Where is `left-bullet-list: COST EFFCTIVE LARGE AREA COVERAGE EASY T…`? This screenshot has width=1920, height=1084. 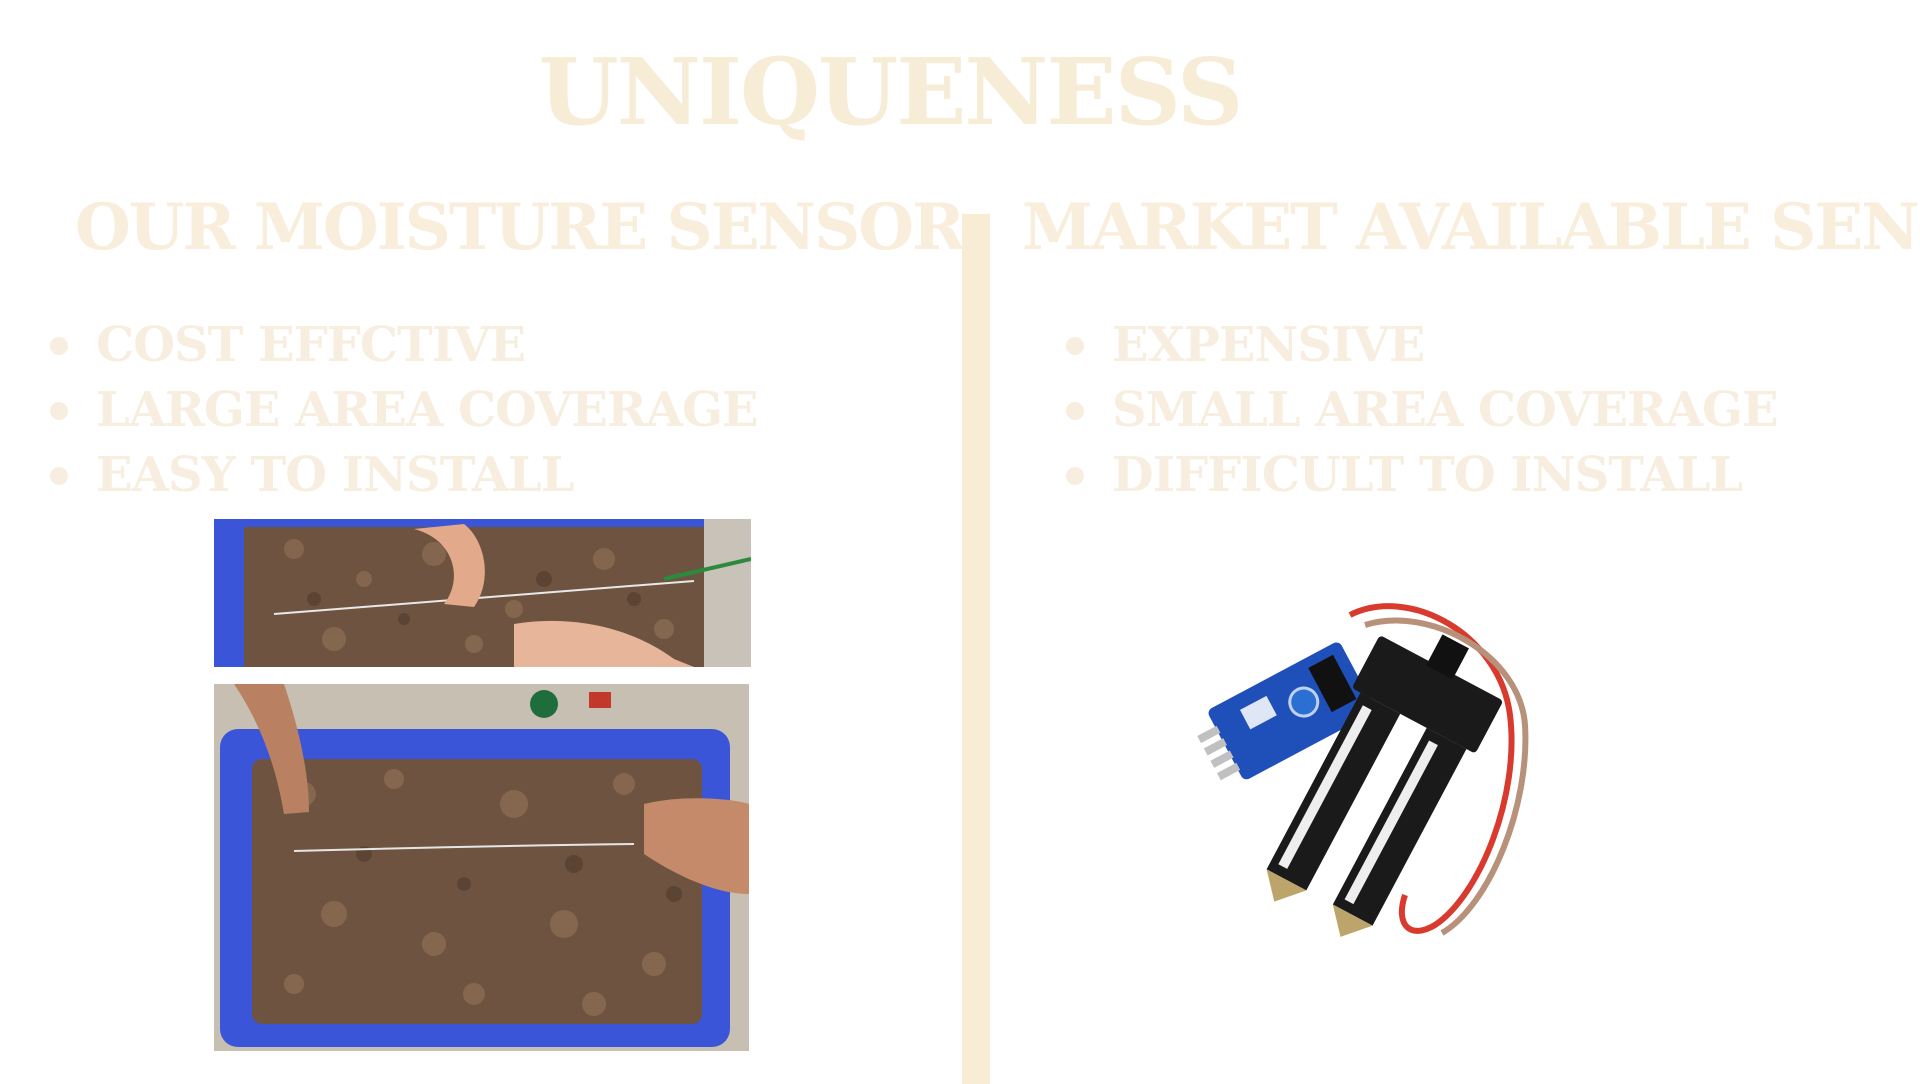 left-bullet-list: COST EFFCTIVE LARGE AREA COVERAGE EASY T… is located at coordinates (404, 410).